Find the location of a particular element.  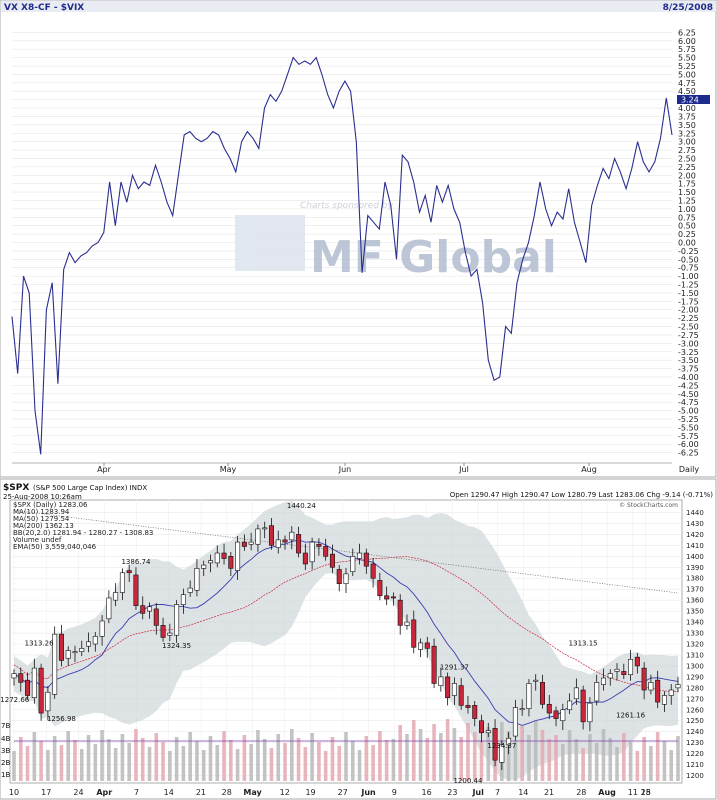

legend-item-ma50: MA(50) 1279.54 is located at coordinates (41, 519).